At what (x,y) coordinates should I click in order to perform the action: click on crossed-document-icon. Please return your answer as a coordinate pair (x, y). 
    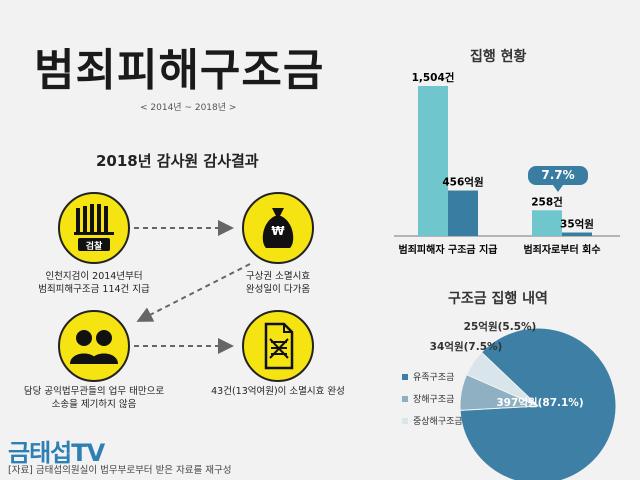
    Looking at the image, I should click on (279, 346).